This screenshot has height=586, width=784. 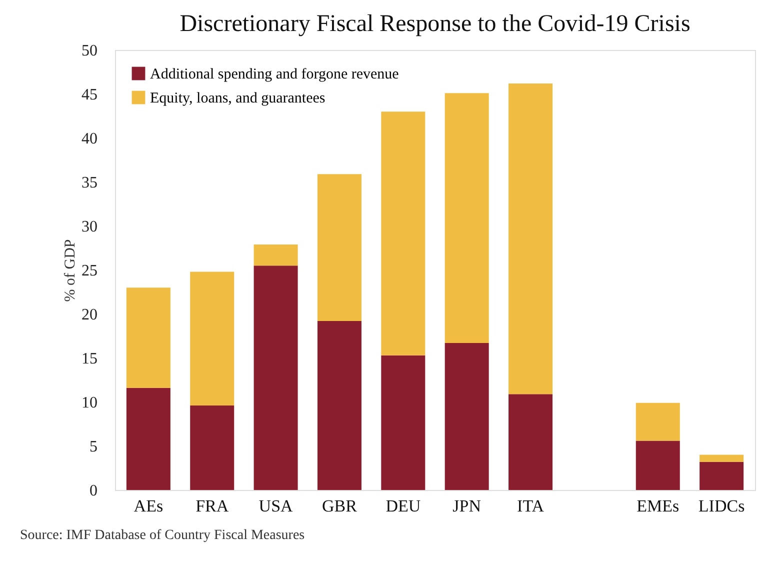 What do you see at coordinates (94, 491) in the screenshot?
I see `y-tick-label: 0` at bounding box center [94, 491].